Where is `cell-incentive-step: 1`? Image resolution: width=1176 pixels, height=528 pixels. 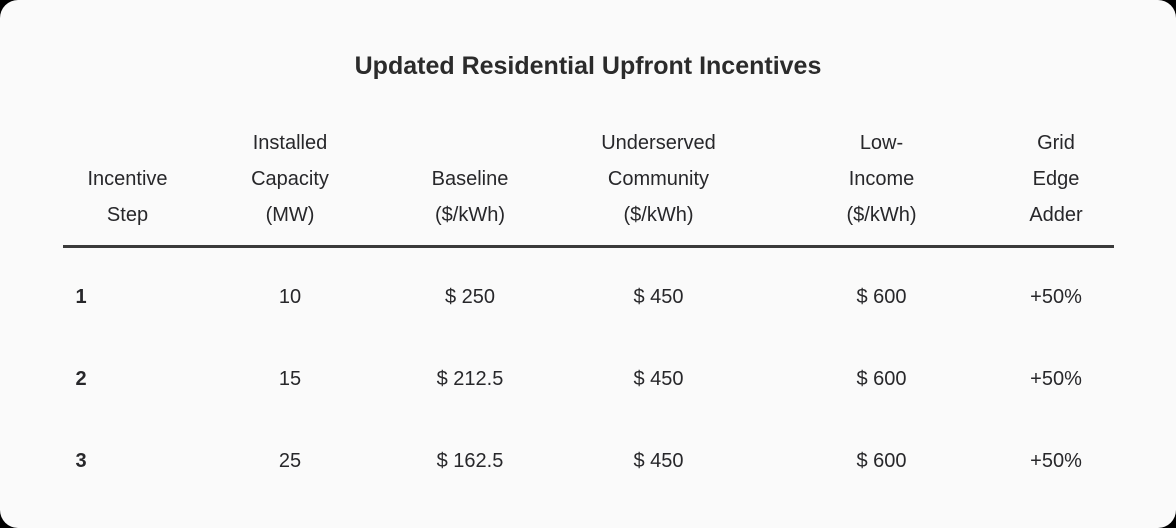 cell-incentive-step: 1 is located at coordinates (81, 297).